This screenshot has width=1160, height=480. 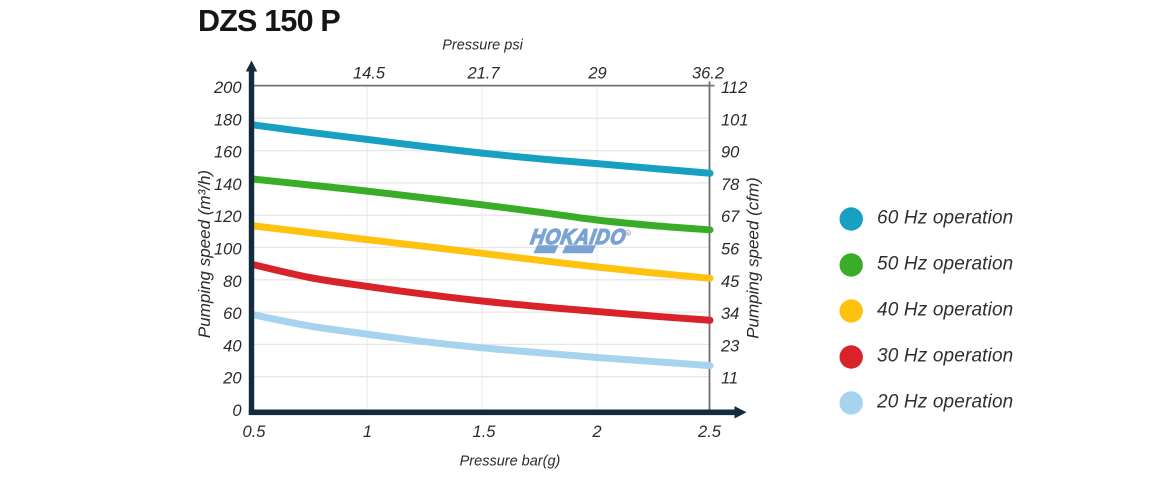 I want to click on svg-text: Pumping speed (m³/h), so click(x=204, y=254).